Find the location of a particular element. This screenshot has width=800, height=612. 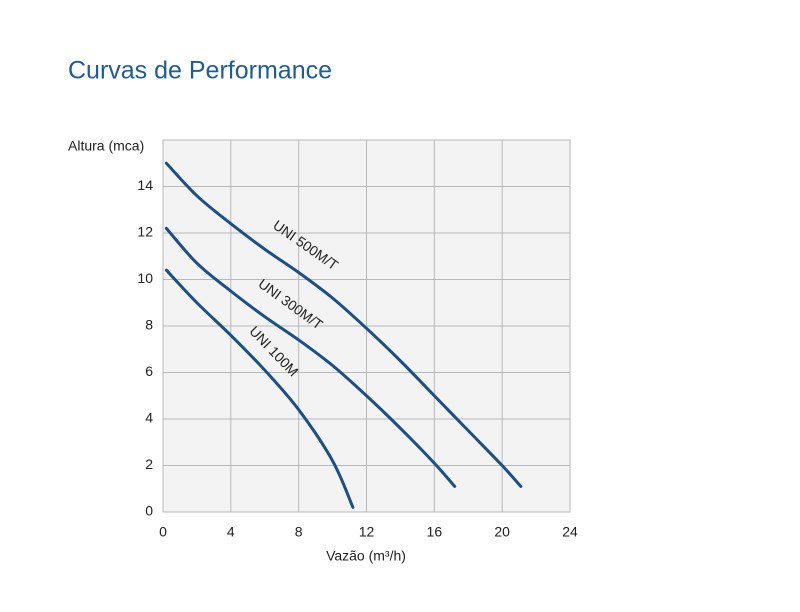

y-tick-label: 6 is located at coordinates (149, 371).